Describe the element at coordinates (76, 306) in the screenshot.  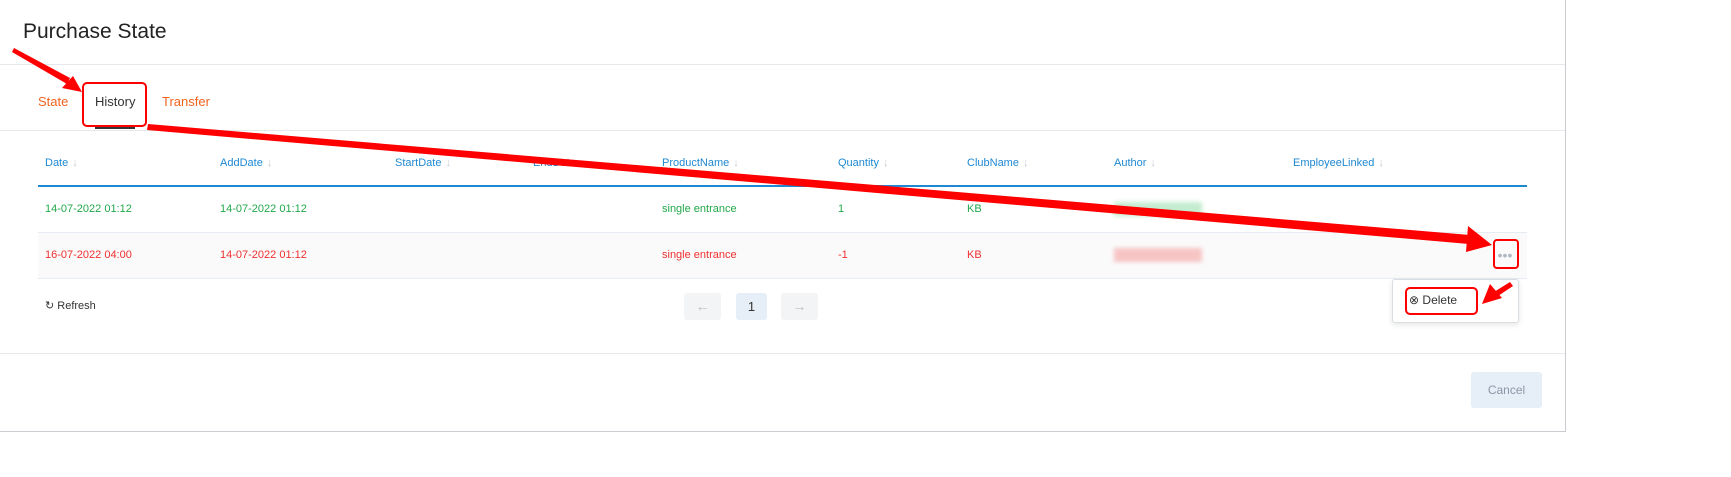
I see `refresh-label: Refresh` at that location.